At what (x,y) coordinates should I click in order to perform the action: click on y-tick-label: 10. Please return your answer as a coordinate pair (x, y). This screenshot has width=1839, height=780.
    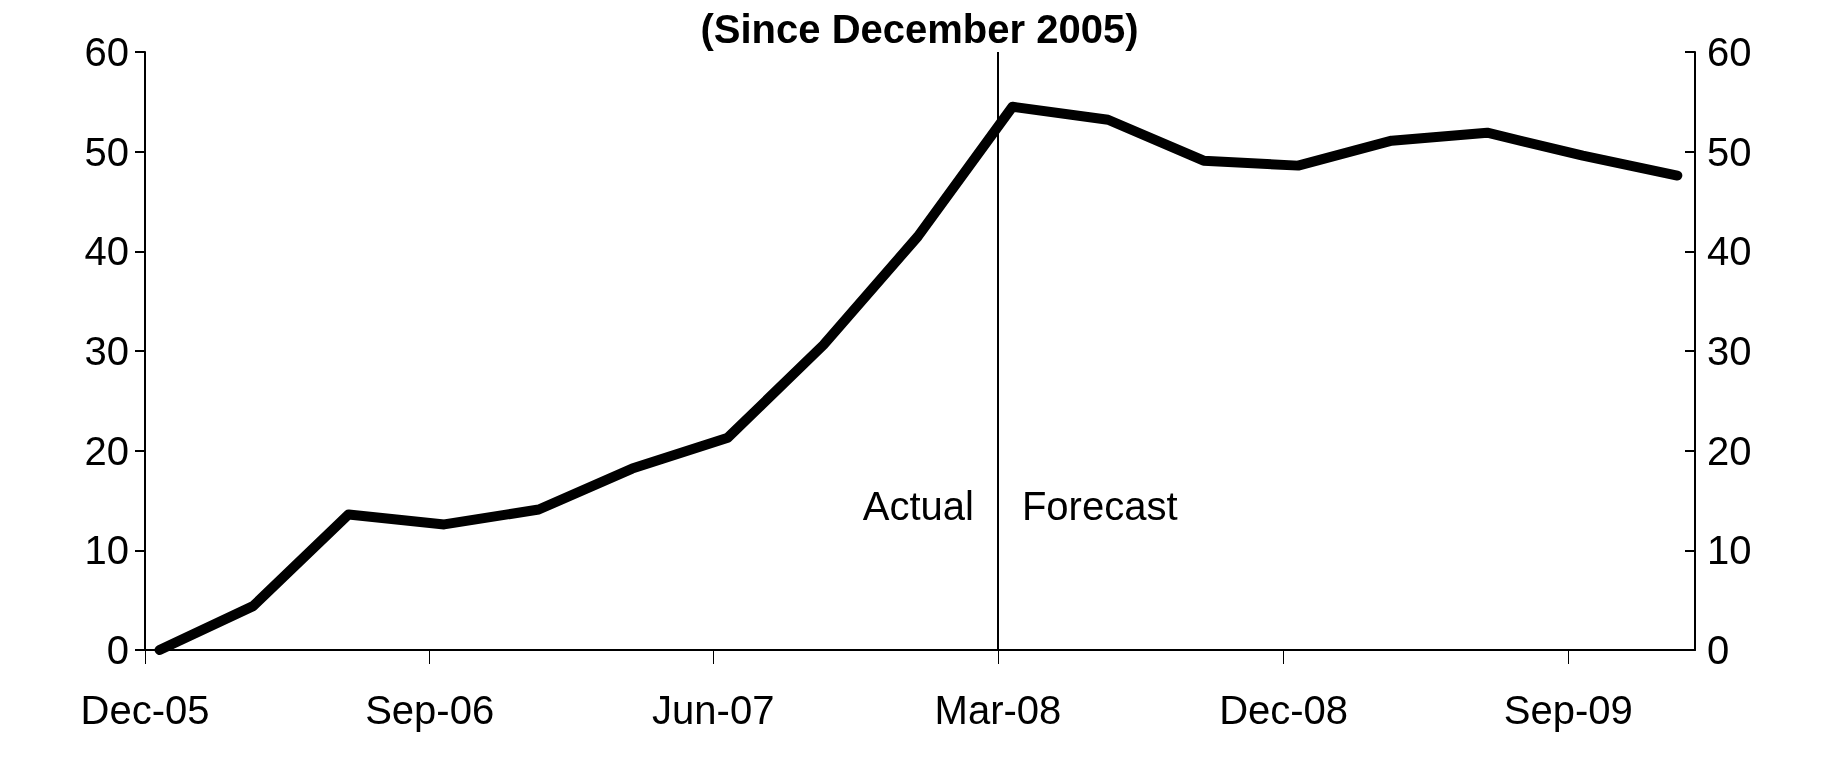
    Looking at the image, I should click on (106, 550).